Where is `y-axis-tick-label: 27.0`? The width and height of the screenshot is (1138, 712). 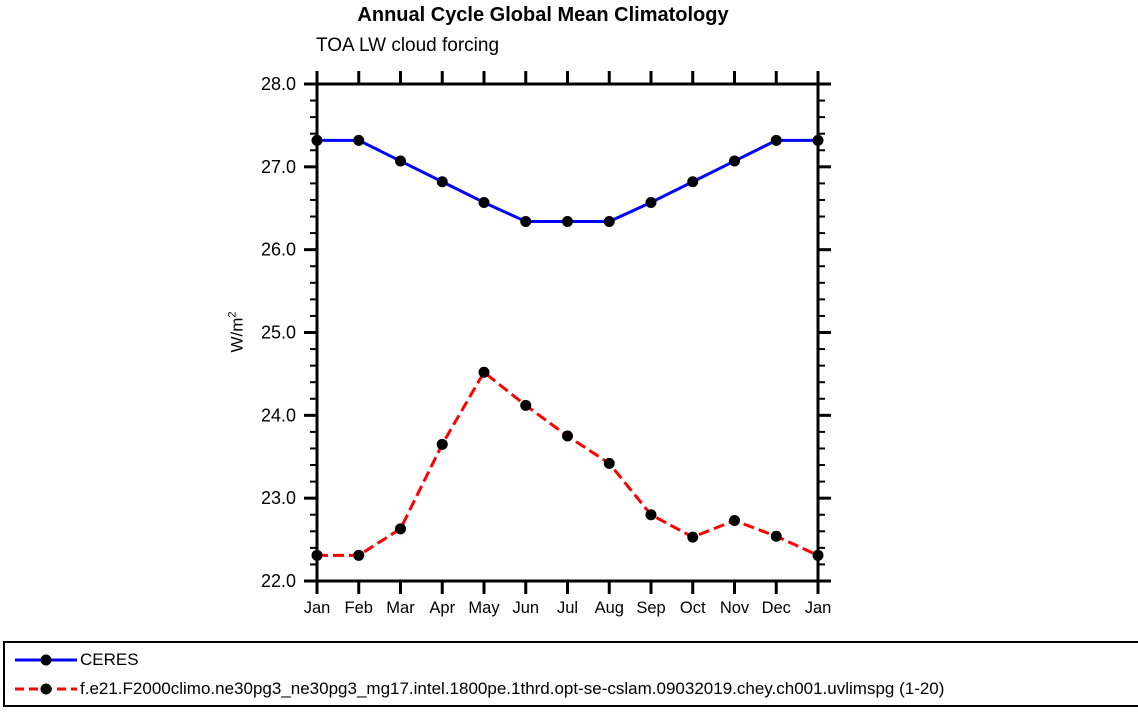 y-axis-tick-label: 27.0 is located at coordinates (278, 167).